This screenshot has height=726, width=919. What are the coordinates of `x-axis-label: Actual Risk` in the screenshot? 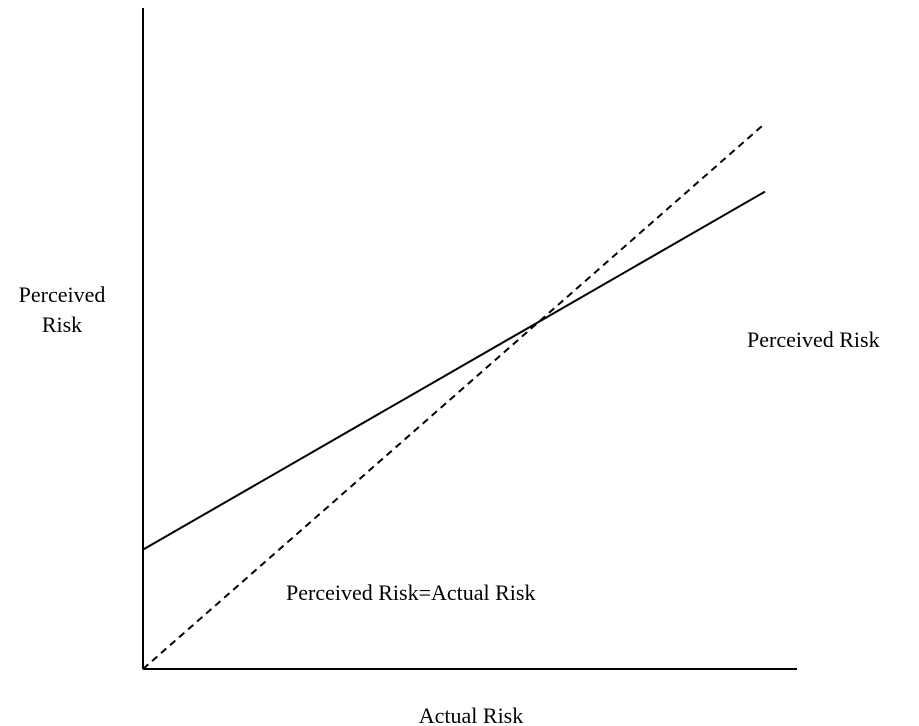 It's located at (471, 714).